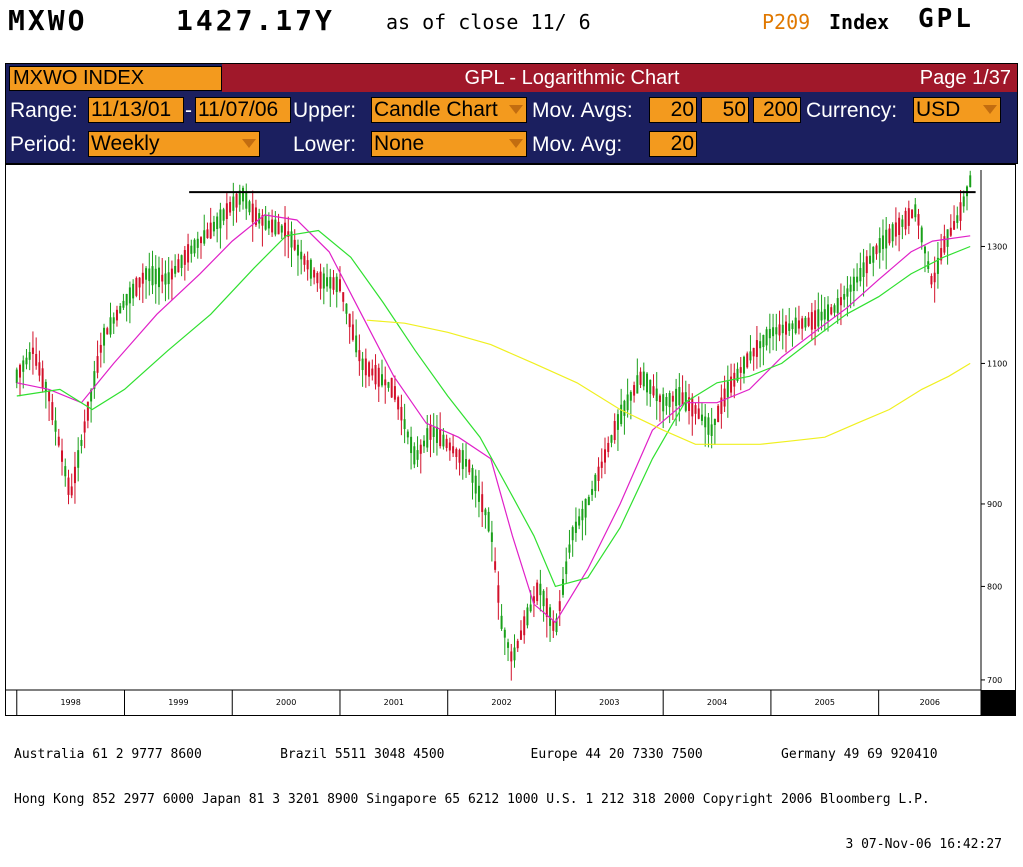  I want to click on lower-select-value: None, so click(399, 143).